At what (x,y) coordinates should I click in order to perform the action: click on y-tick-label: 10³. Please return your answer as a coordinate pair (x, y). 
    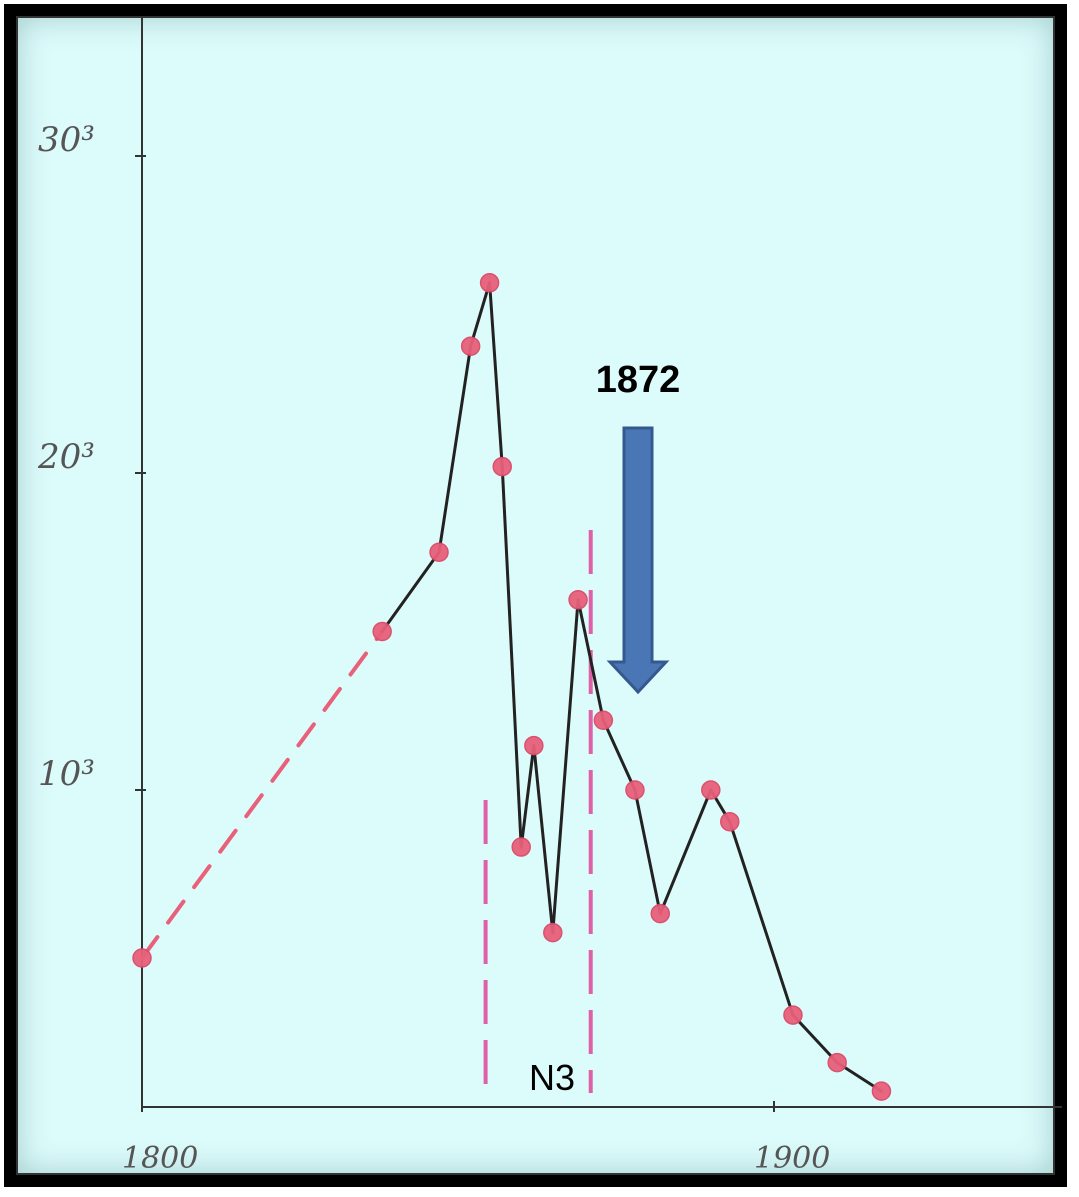
    Looking at the image, I should click on (66, 774).